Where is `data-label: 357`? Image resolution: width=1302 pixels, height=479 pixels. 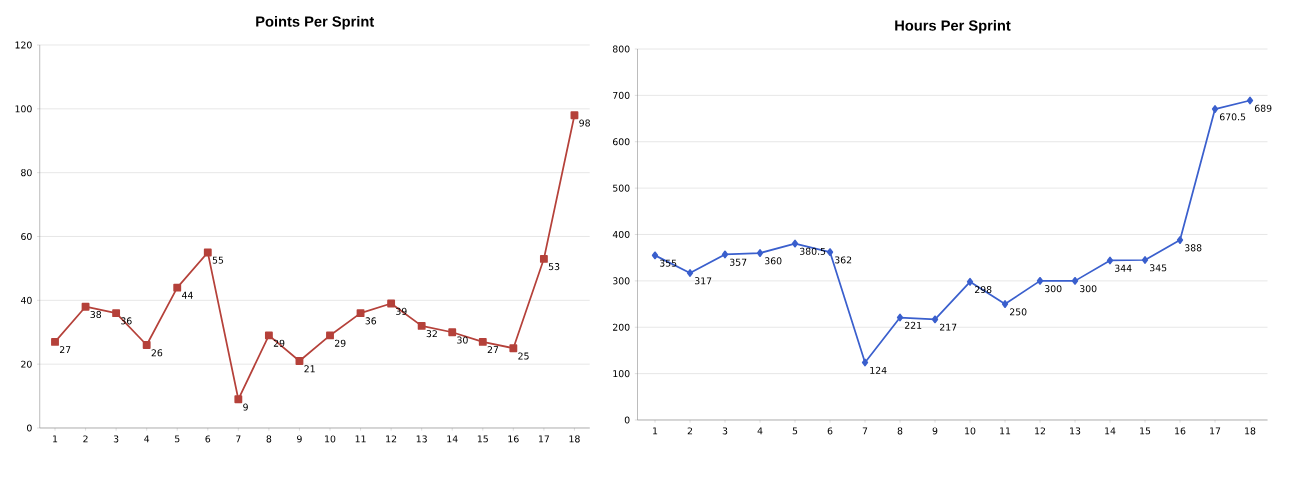
data-label: 357 is located at coordinates (738, 262).